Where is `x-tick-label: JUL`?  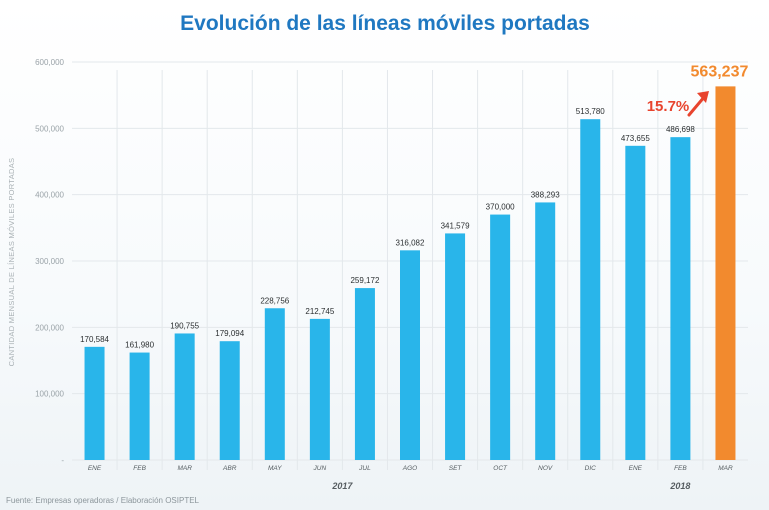 x-tick-label: JUL is located at coordinates (364, 468).